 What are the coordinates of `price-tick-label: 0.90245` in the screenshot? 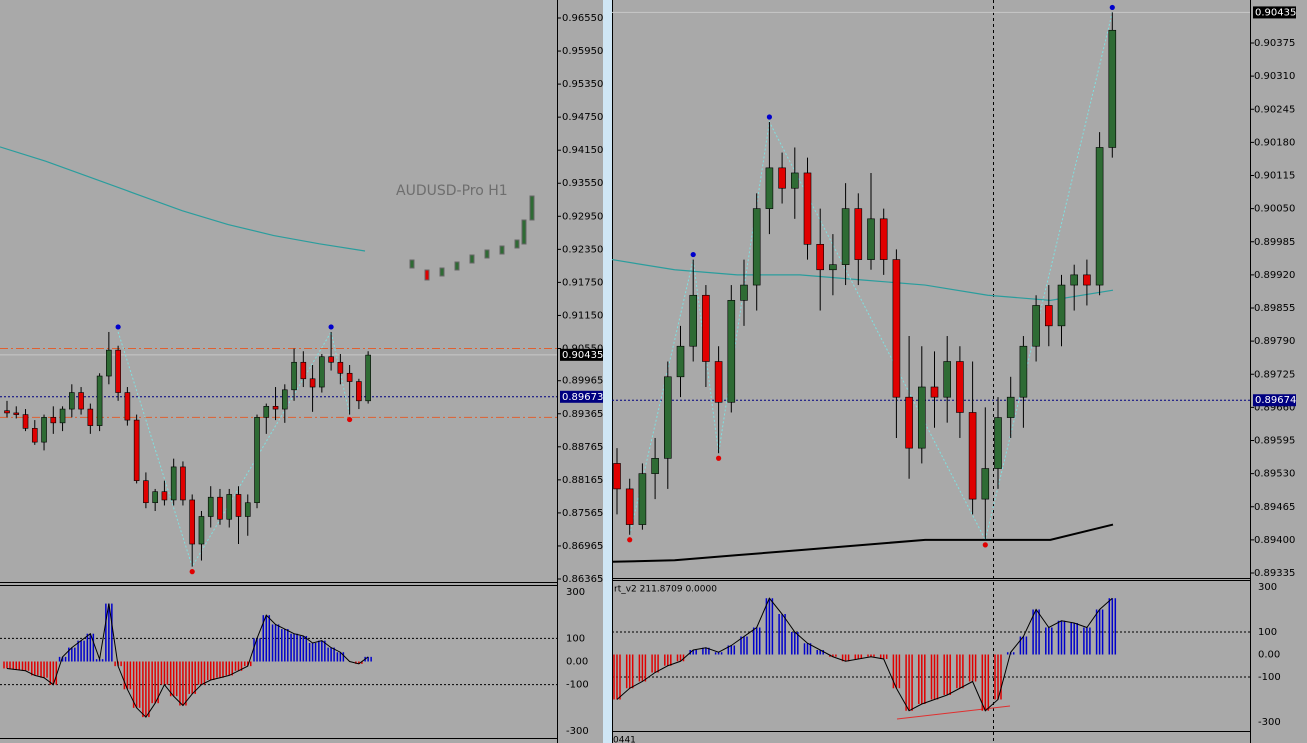 It's located at (1274, 109).